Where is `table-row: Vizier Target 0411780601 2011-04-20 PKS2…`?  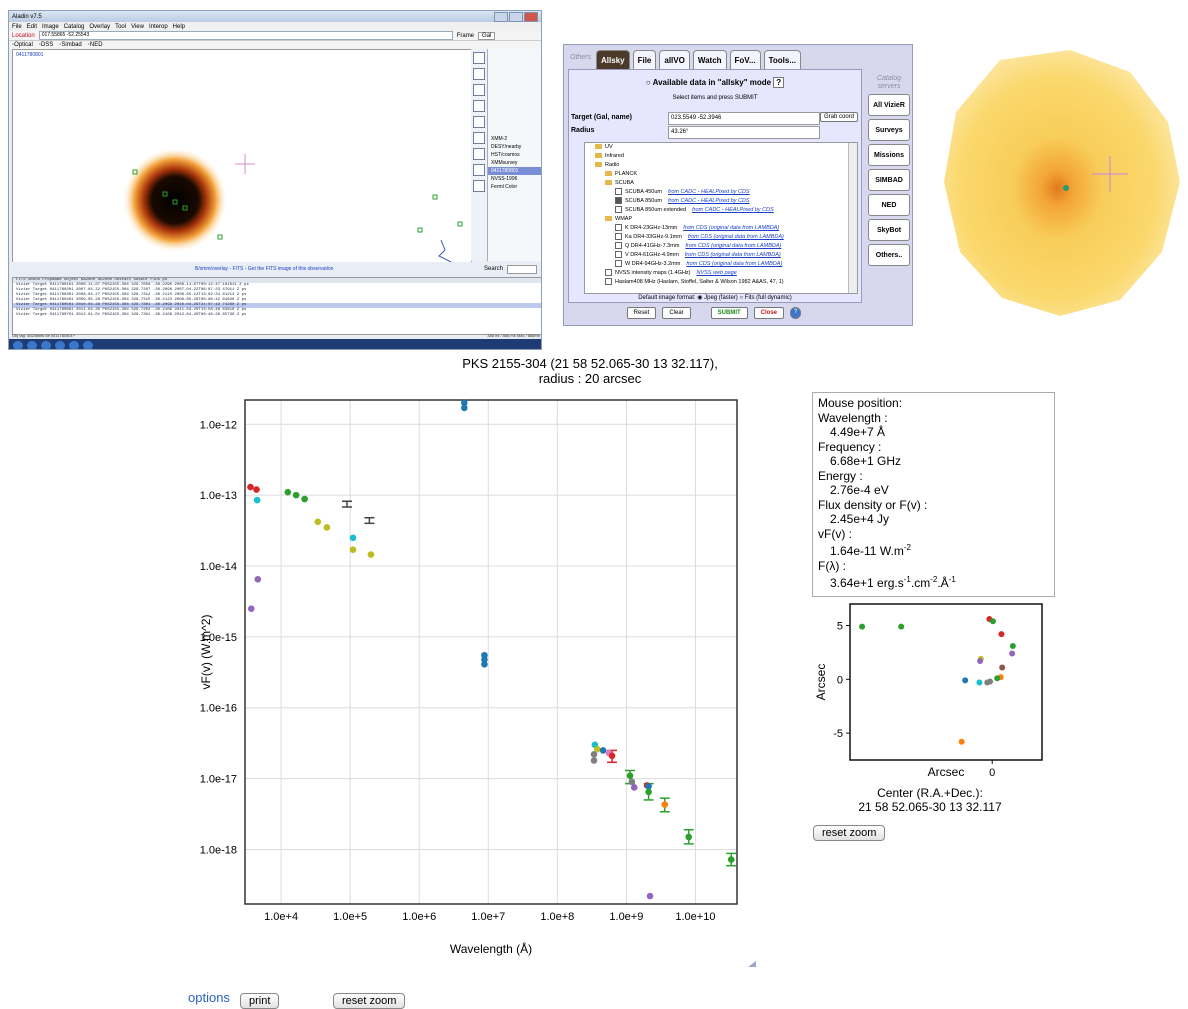
table-row: Vizier Target 0411780601 2011-04-20 PKS2… is located at coordinates (131, 310).